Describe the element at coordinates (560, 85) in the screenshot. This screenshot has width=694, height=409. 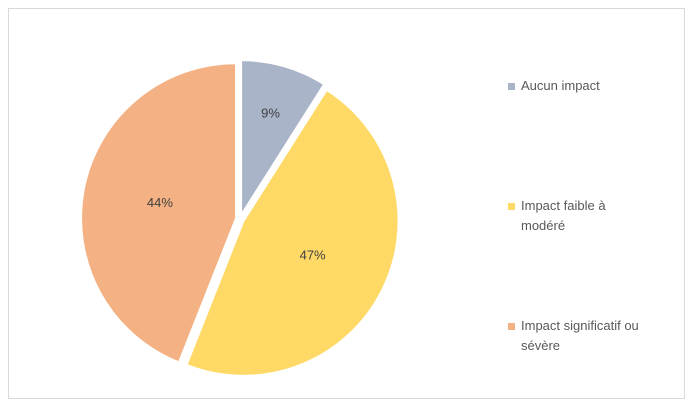
I see `legend-label: Aucun impact` at that location.